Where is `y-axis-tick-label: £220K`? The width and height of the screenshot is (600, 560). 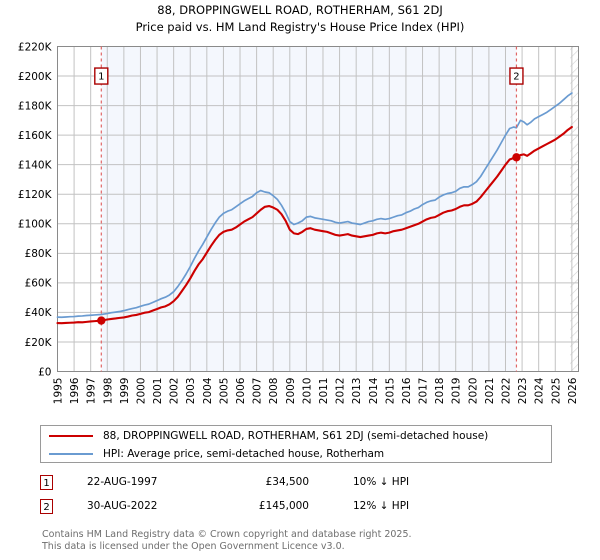 y-axis-tick-label: £220K is located at coordinates (35, 47).